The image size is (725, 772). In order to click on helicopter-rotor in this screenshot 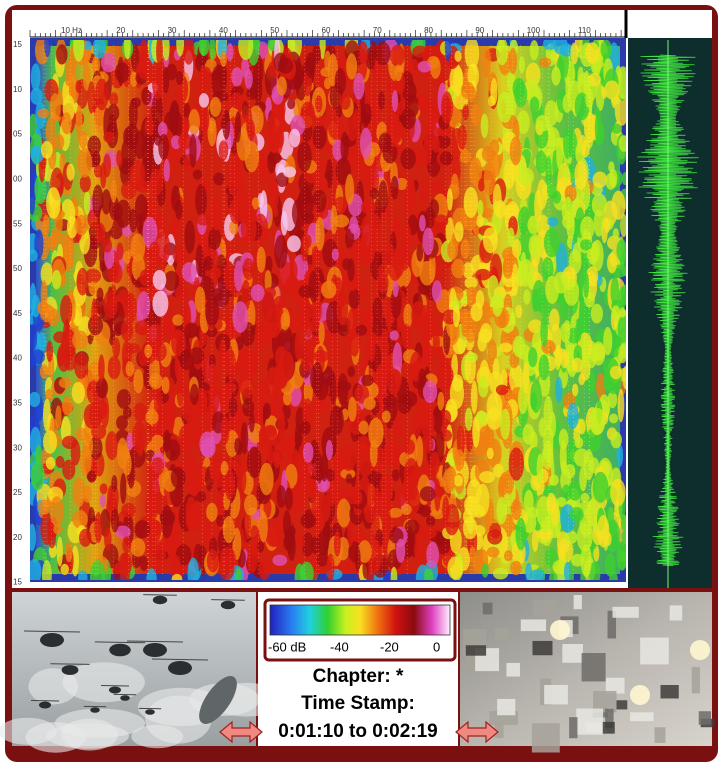, I will do `click(70, 664)`.